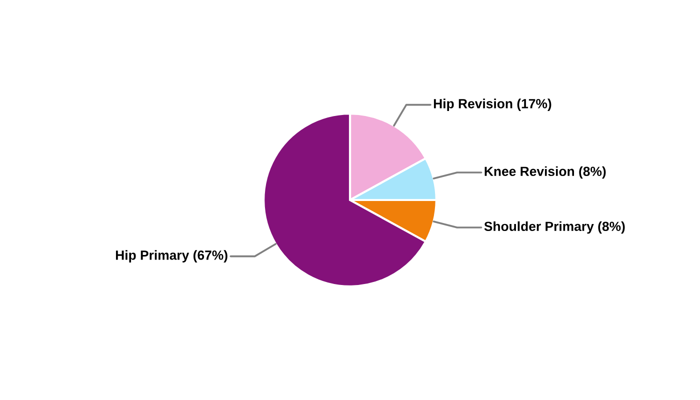 Image resolution: width=700 pixels, height=400 pixels. Describe the element at coordinates (545, 172) in the screenshot. I see `slice-label: Knee Revision (8%)` at that location.